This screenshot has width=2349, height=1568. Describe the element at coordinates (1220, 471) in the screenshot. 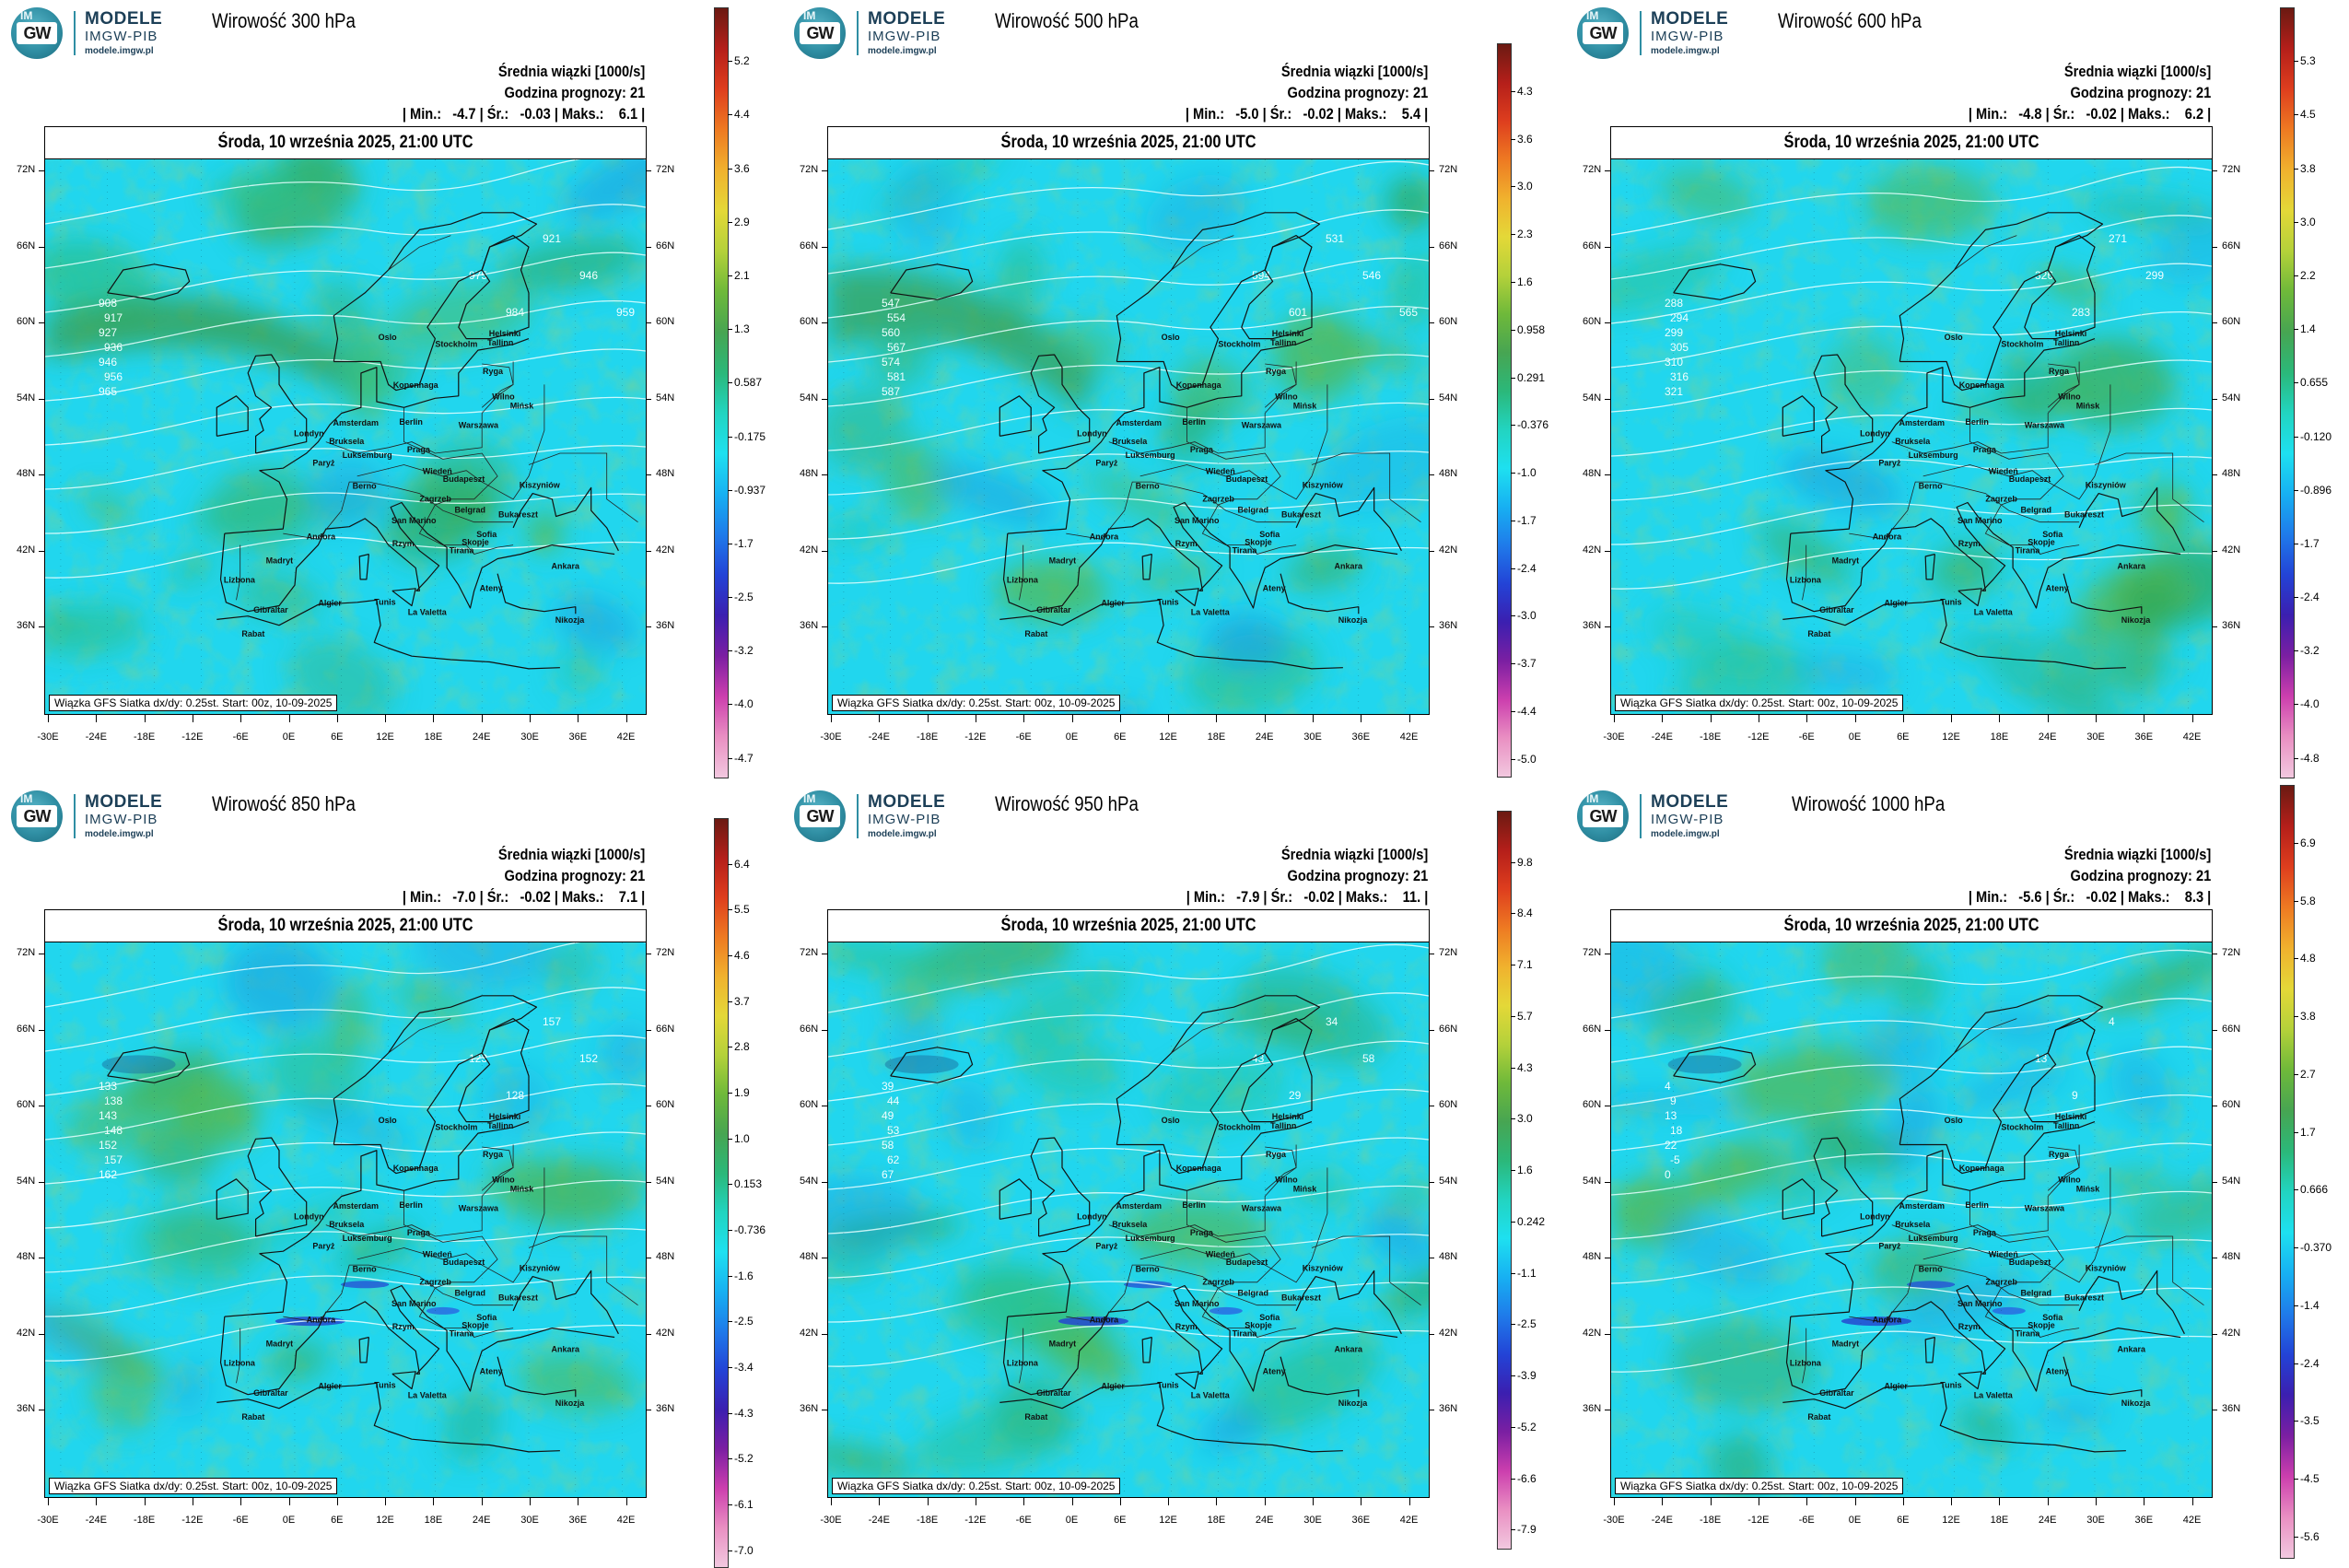

I see `city-label: Wiedeń` at that location.